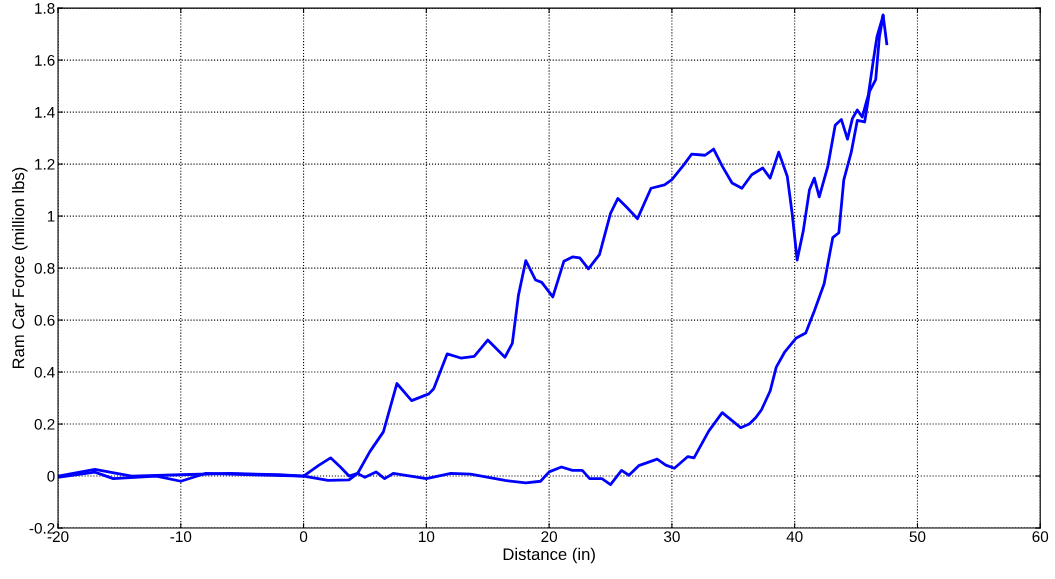 The image size is (1055, 579). What do you see at coordinates (44, 424) in the screenshot?
I see `y-tick-label: 0.2` at bounding box center [44, 424].